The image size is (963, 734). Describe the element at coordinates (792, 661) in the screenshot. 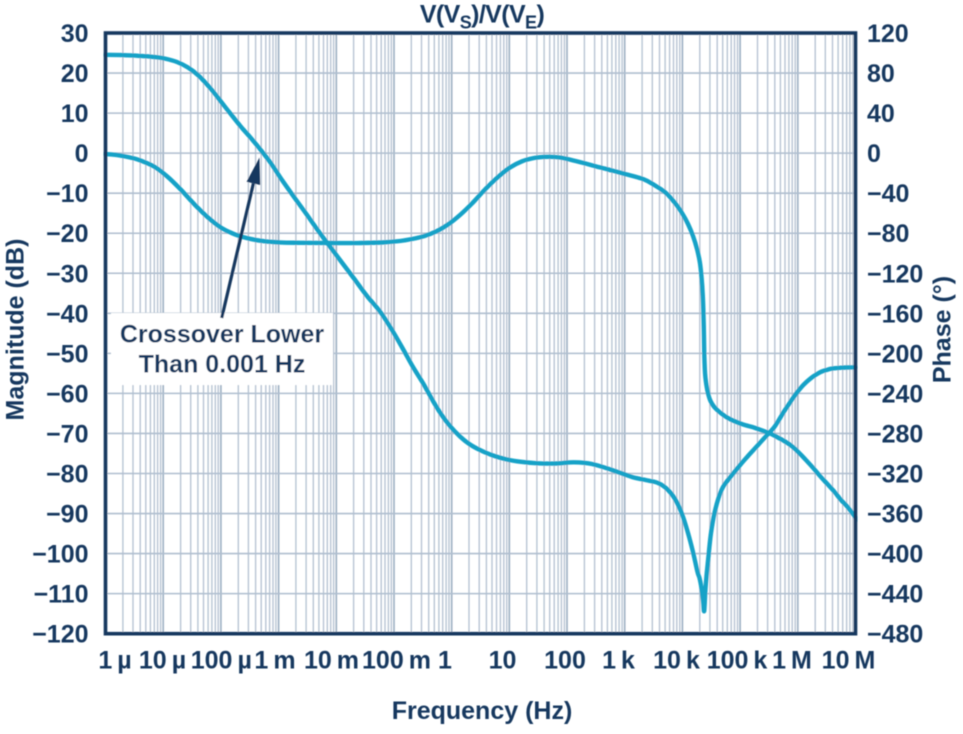

I see `svg-text: 1 M` at that location.